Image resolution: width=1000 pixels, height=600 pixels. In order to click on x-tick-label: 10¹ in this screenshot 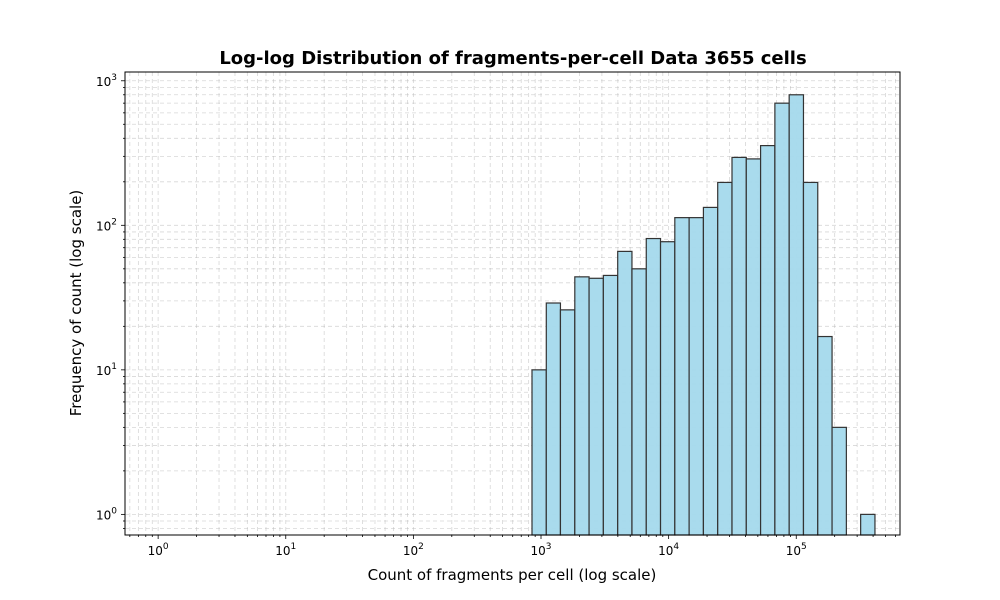, I will do `click(285, 550)`.